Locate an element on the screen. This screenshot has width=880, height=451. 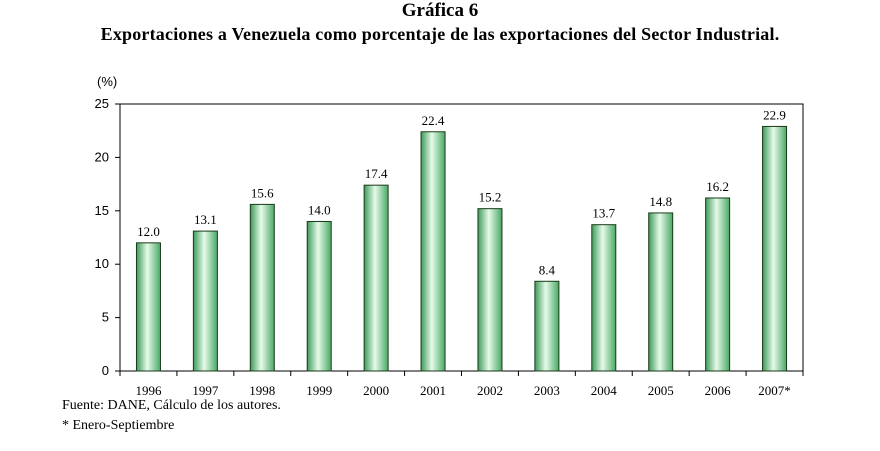
data-label: 22.4 is located at coordinates (433, 120).